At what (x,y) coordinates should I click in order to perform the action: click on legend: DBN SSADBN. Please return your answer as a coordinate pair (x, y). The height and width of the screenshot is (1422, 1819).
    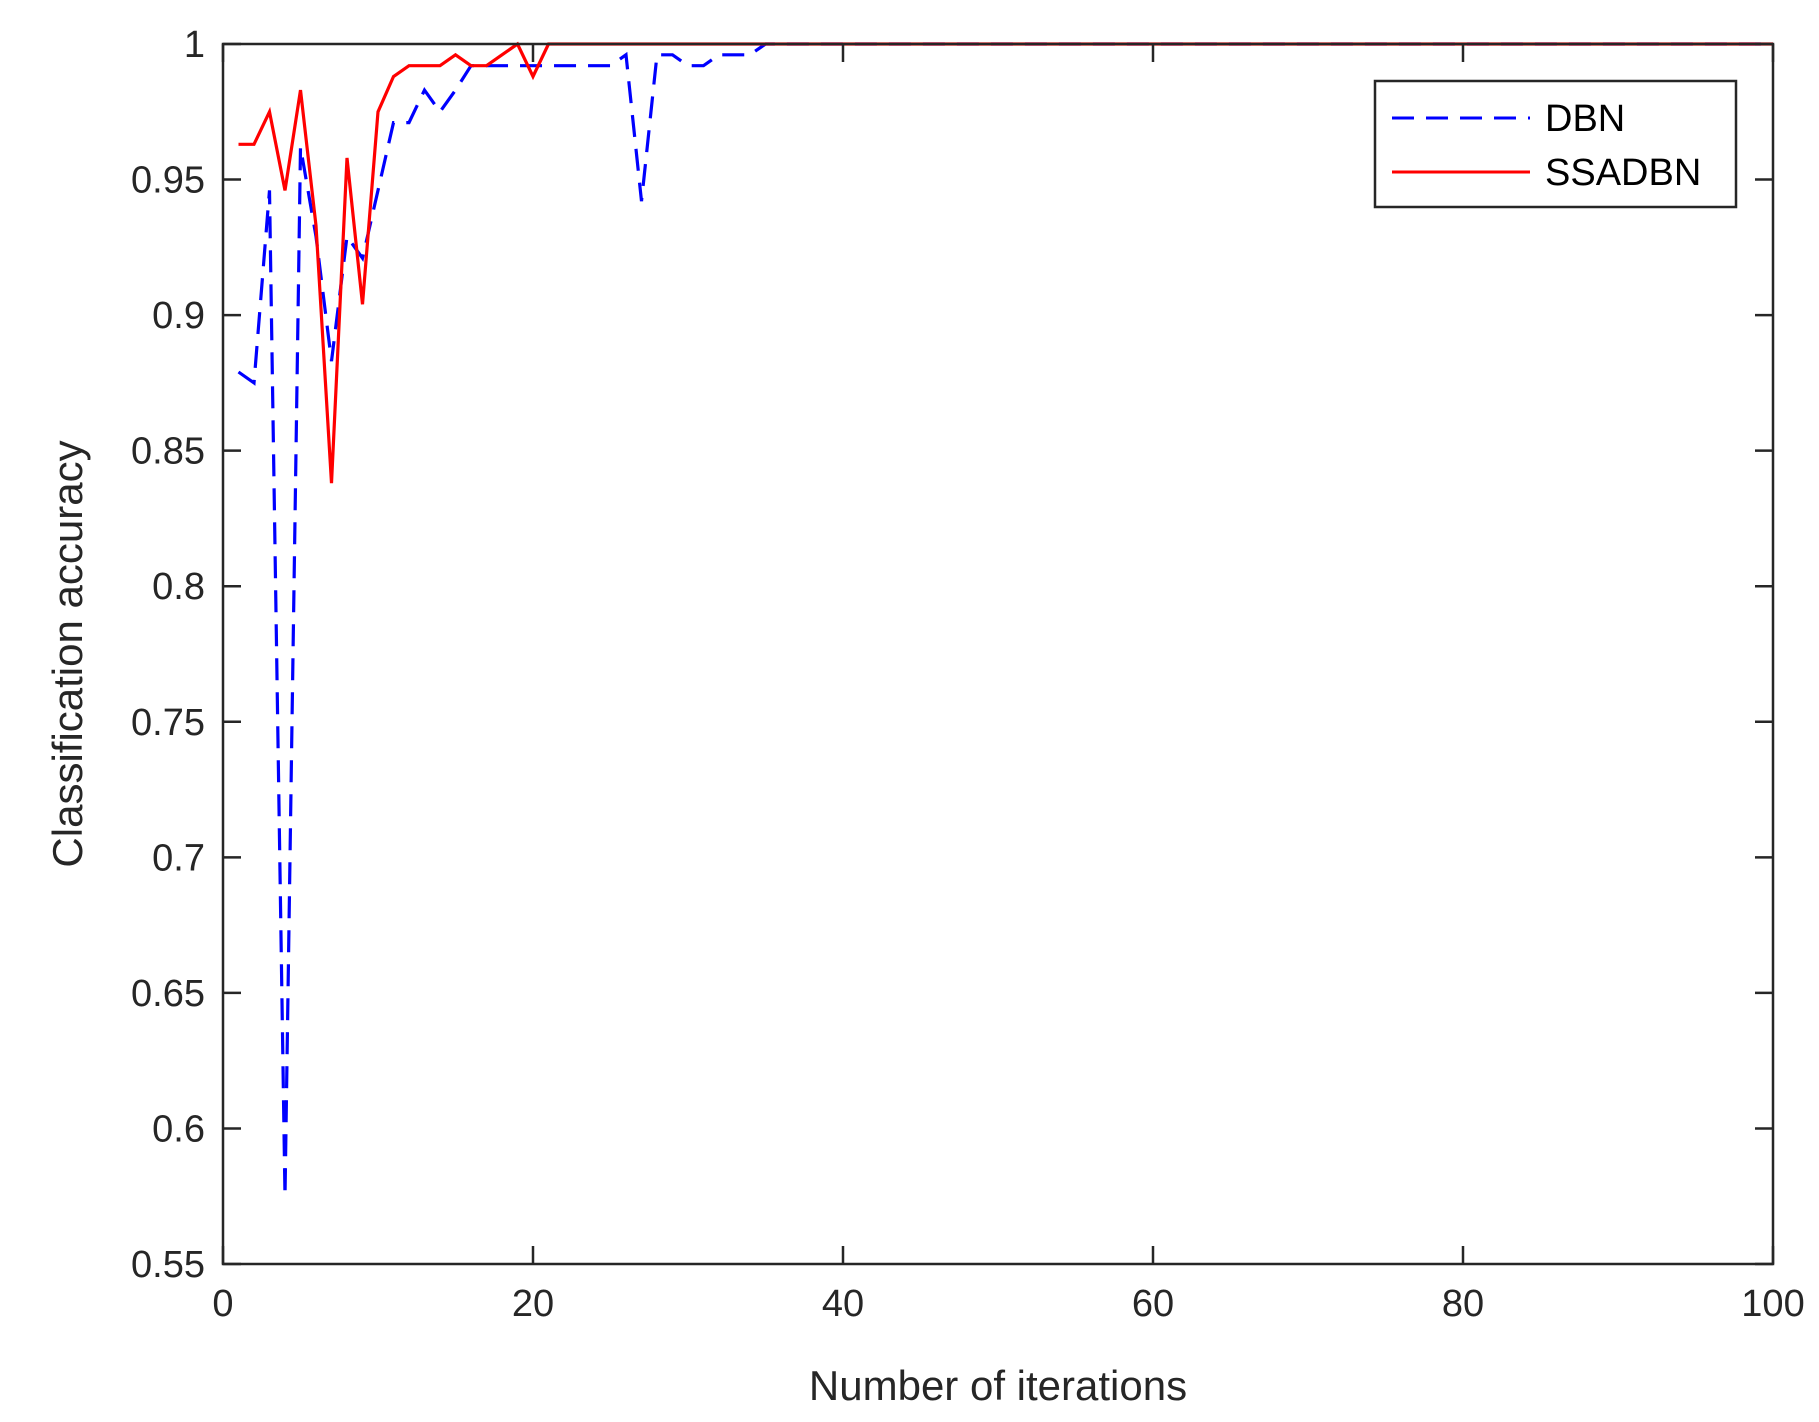
    Looking at the image, I should click on (1555, 144).